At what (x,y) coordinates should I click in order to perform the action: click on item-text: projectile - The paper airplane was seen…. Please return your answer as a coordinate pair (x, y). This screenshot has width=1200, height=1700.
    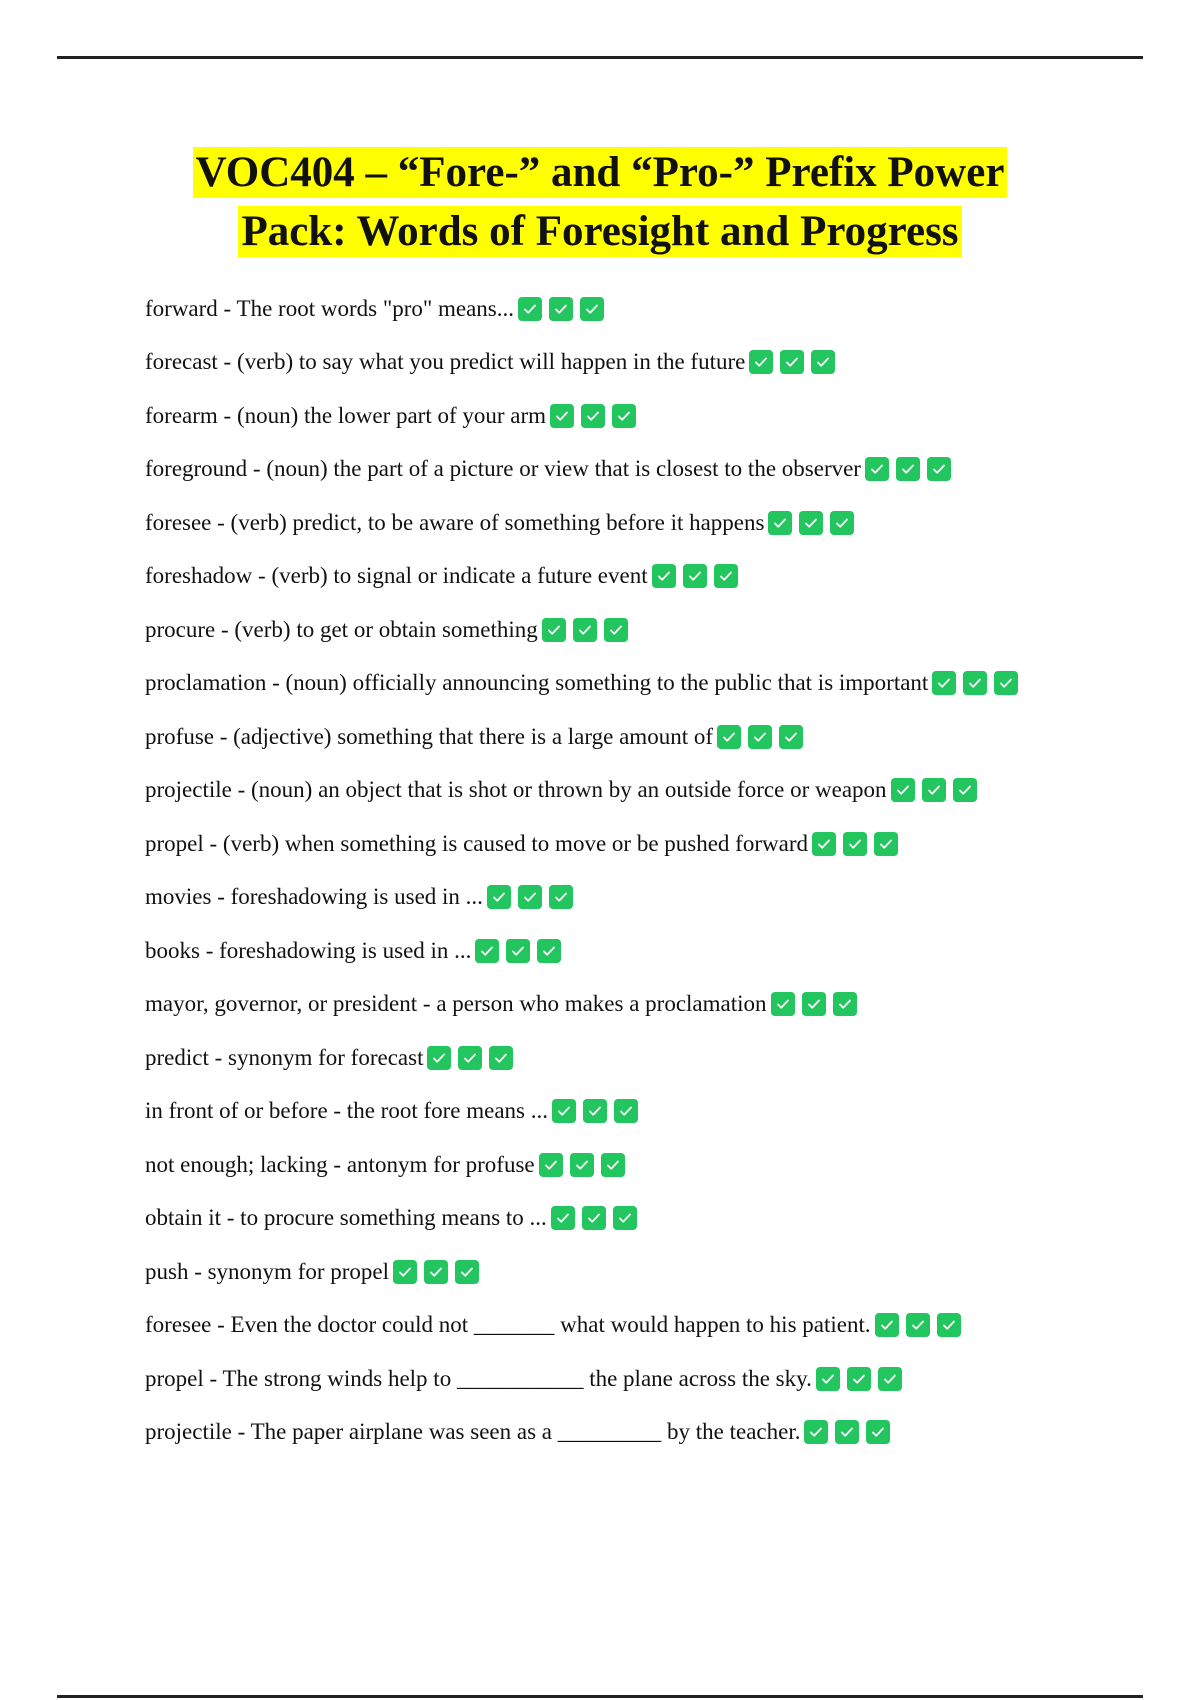
    Looking at the image, I should click on (473, 1432).